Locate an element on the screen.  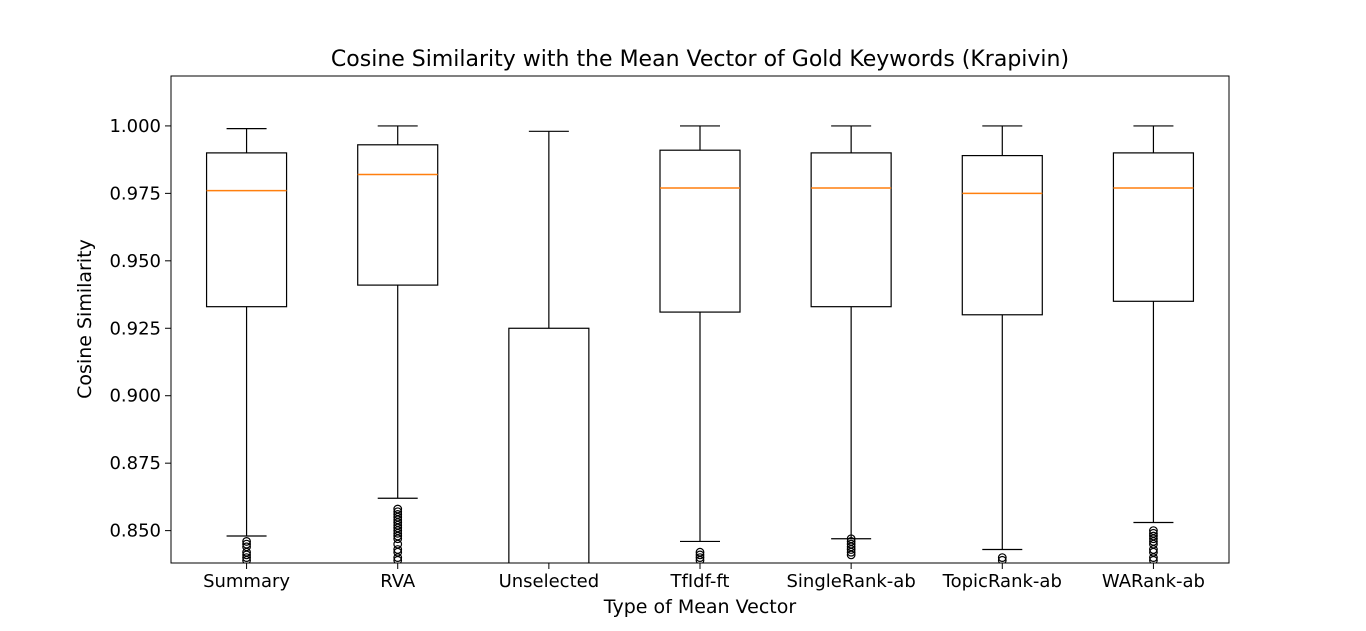
y-axis-label: Cosine Similarity is located at coordinates (85, 319).